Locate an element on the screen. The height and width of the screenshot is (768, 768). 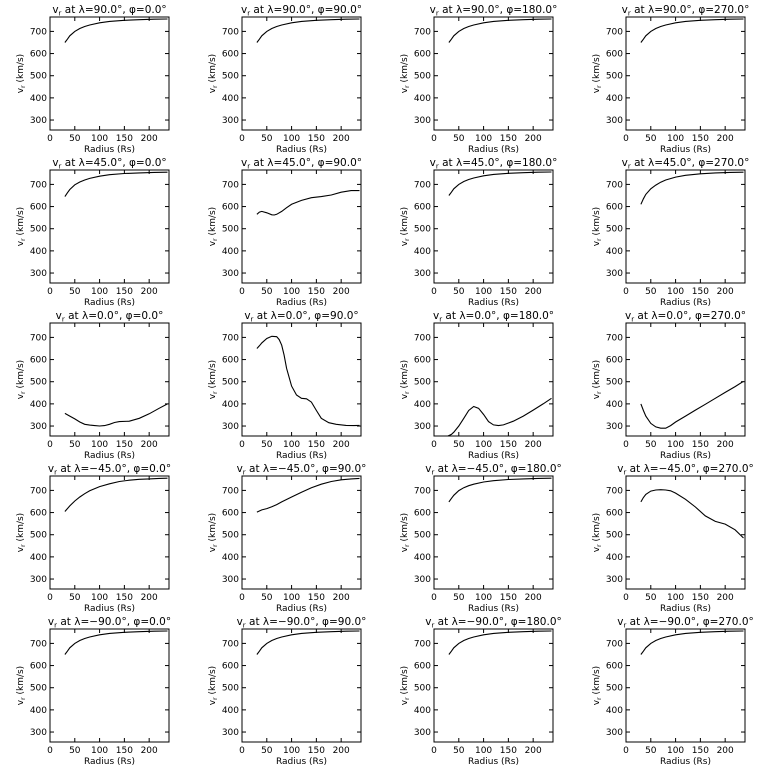
y-tick-label: 400 is located at coordinates (38, 405).